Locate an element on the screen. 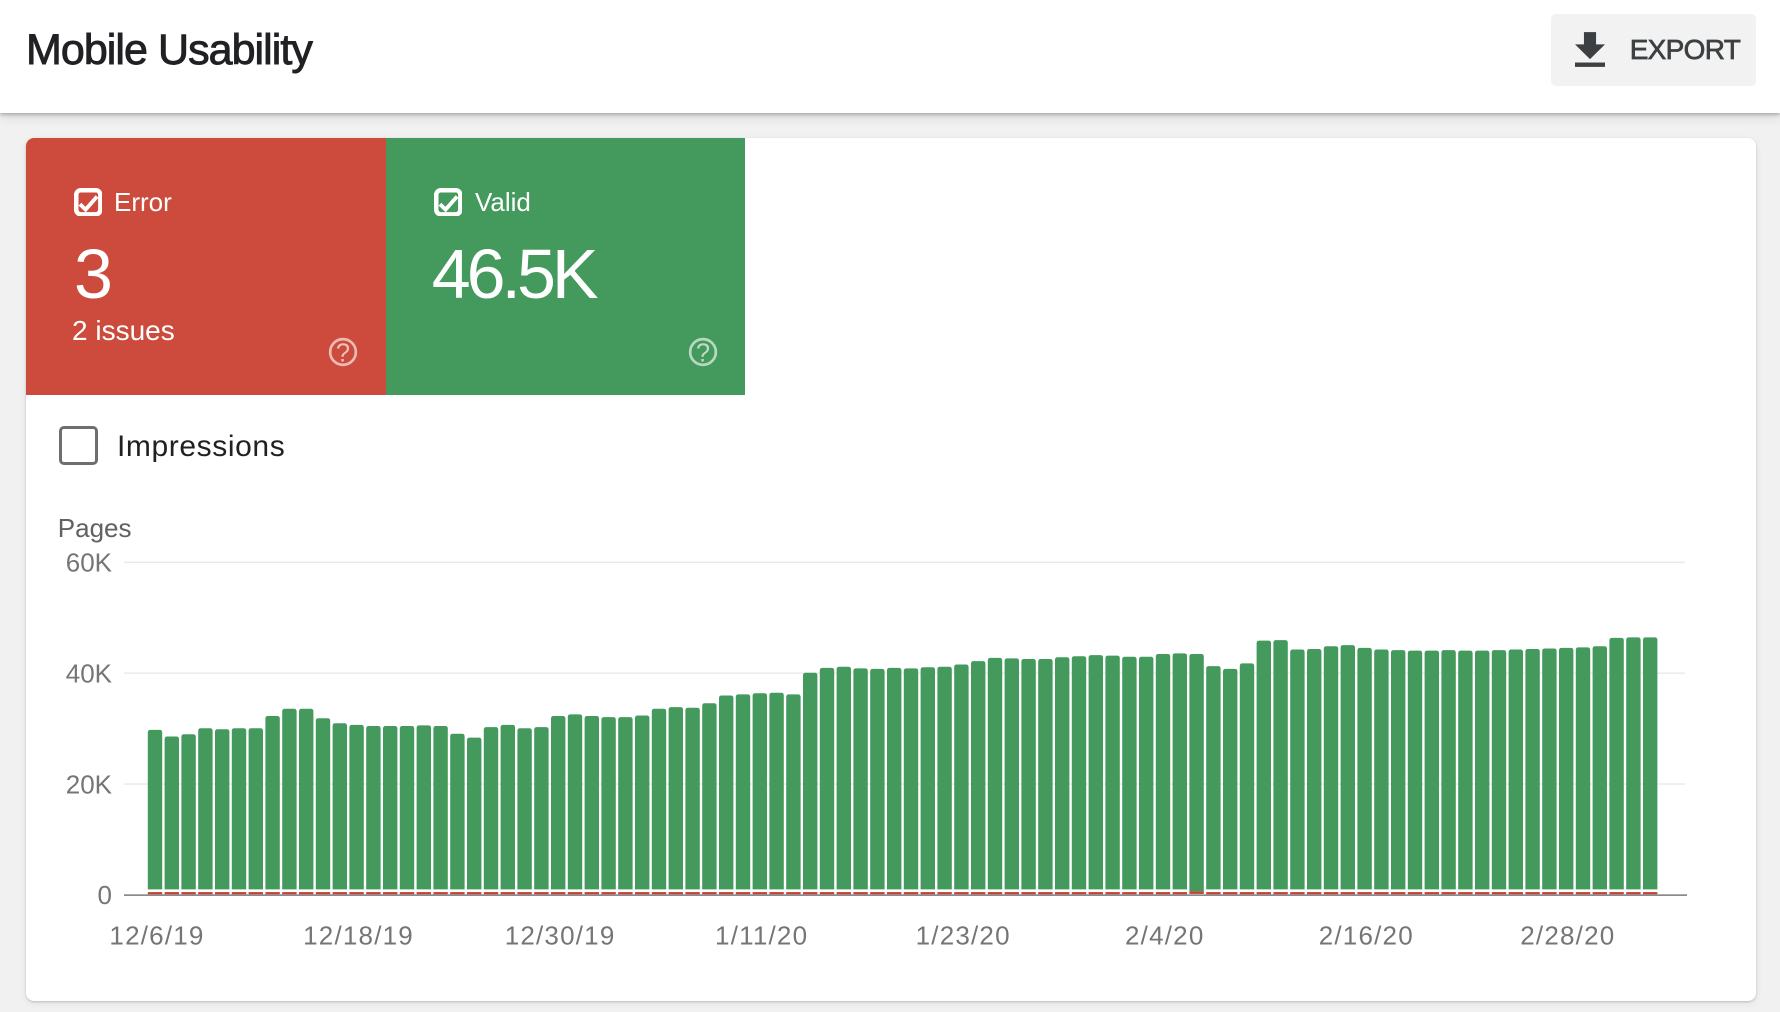 The image size is (1780, 1012). svg-text: Pages is located at coordinates (95, 528).